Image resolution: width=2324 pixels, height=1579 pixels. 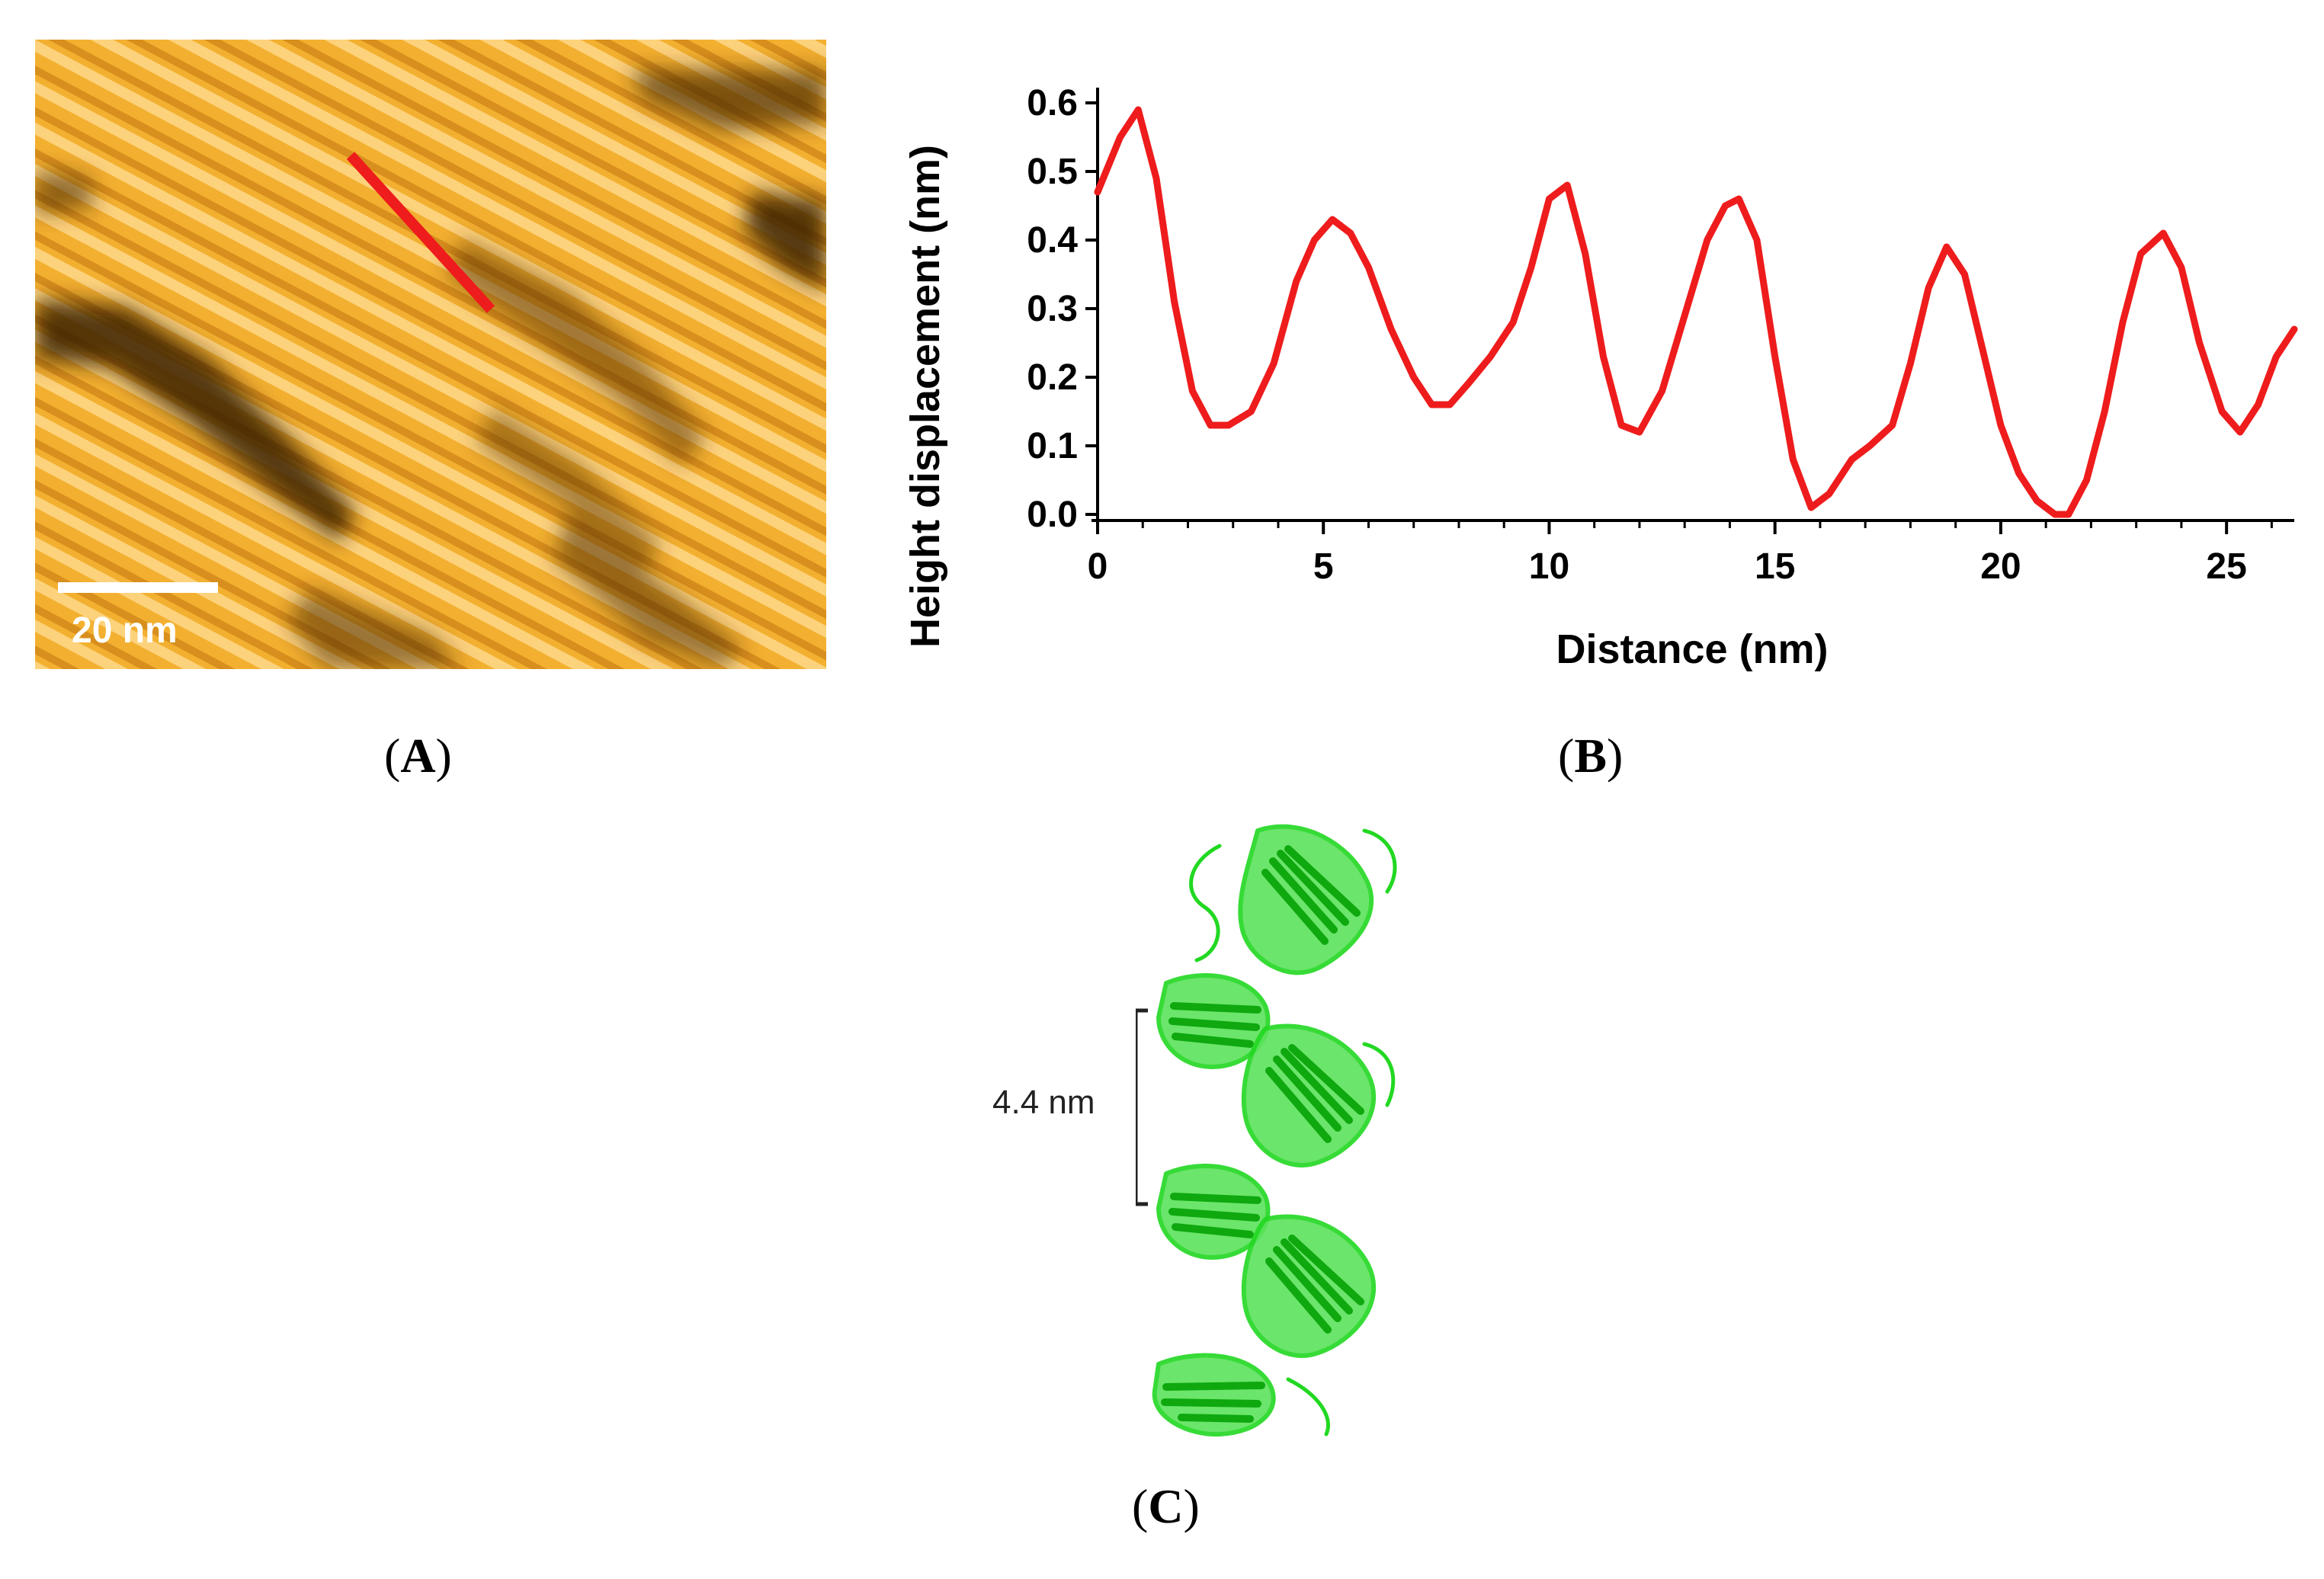 I want to click on panel-letter-b: B, so click(x=1590, y=756).